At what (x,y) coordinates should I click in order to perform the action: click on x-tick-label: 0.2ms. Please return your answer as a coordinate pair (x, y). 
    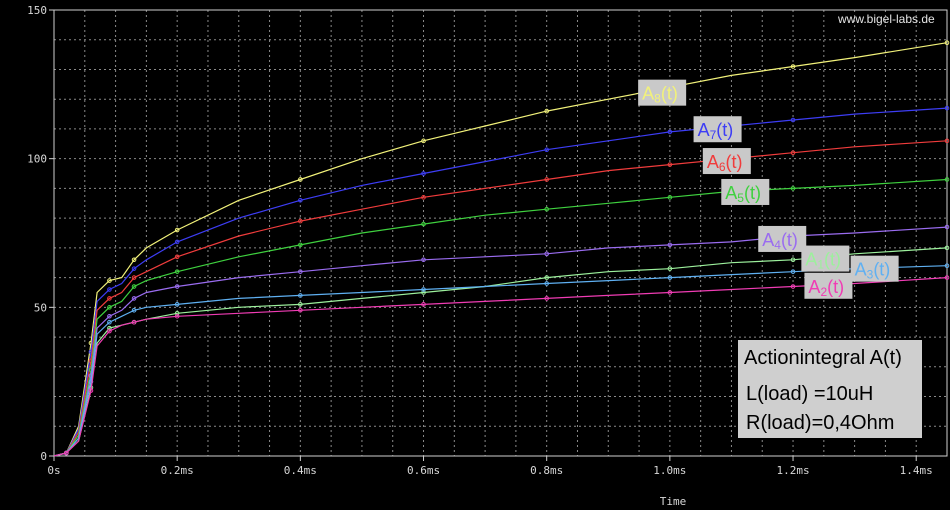
    Looking at the image, I should click on (177, 470).